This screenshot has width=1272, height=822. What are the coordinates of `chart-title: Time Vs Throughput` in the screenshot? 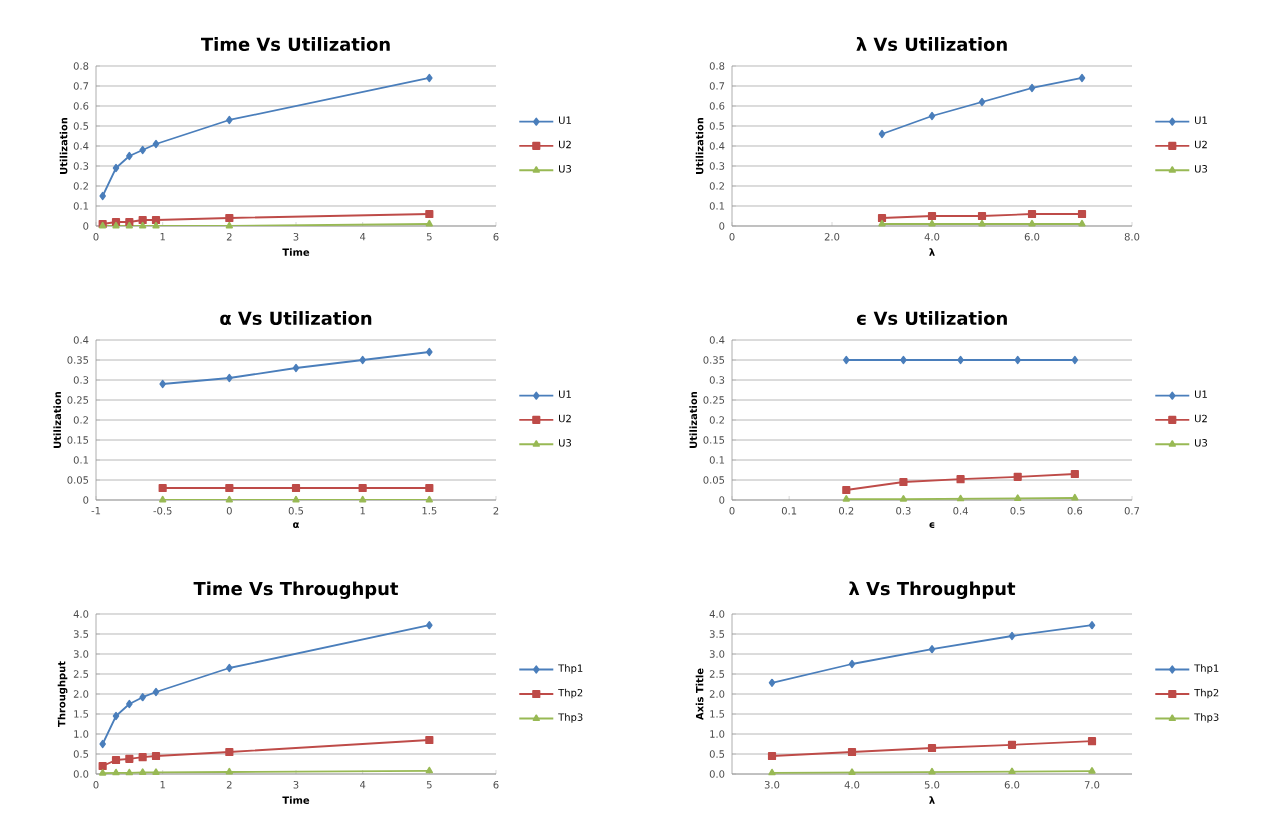 It's located at (296, 590).